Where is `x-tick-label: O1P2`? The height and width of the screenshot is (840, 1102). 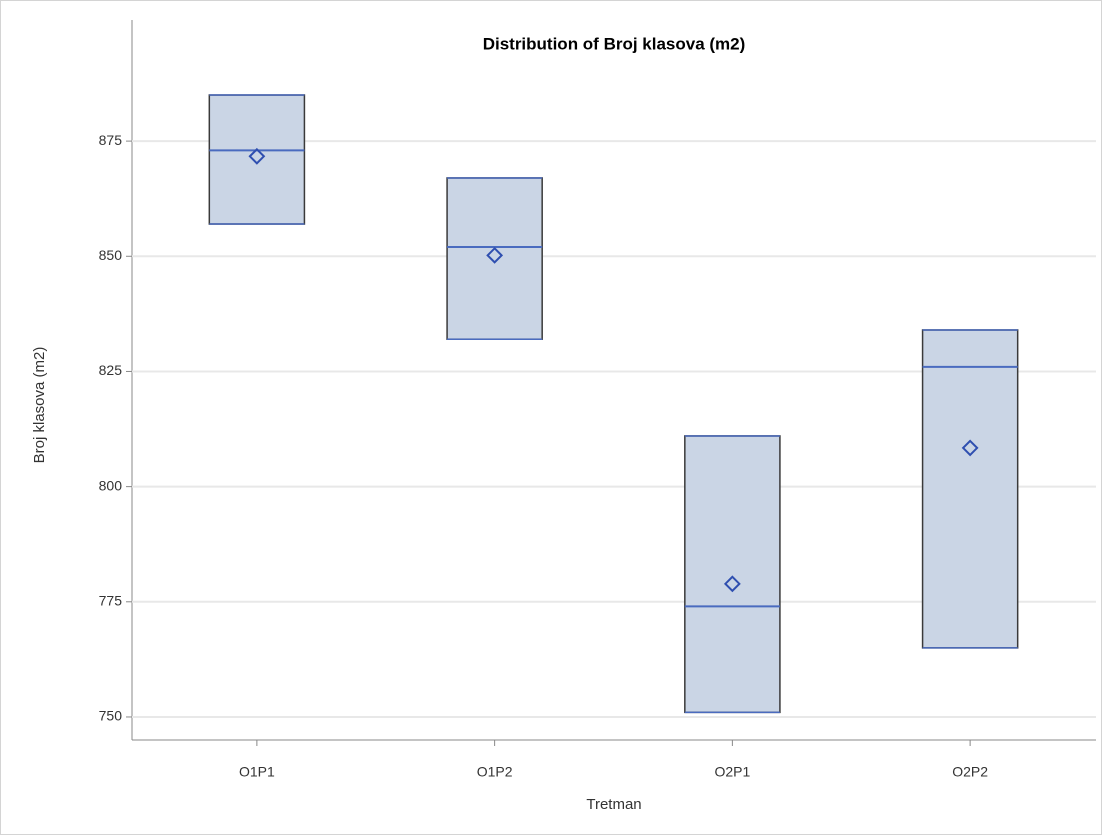 x-tick-label: O1P2 is located at coordinates (495, 772).